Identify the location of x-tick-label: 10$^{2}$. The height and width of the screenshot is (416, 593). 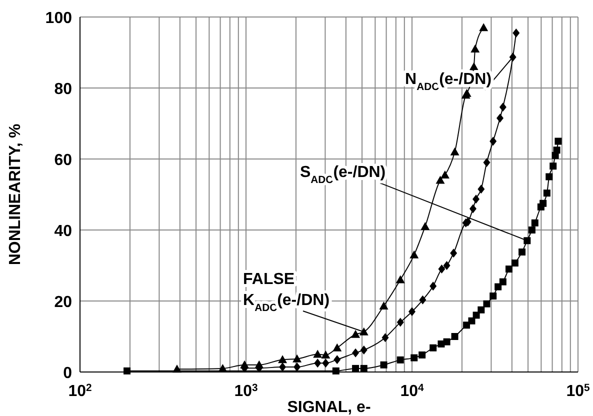
(80, 391).